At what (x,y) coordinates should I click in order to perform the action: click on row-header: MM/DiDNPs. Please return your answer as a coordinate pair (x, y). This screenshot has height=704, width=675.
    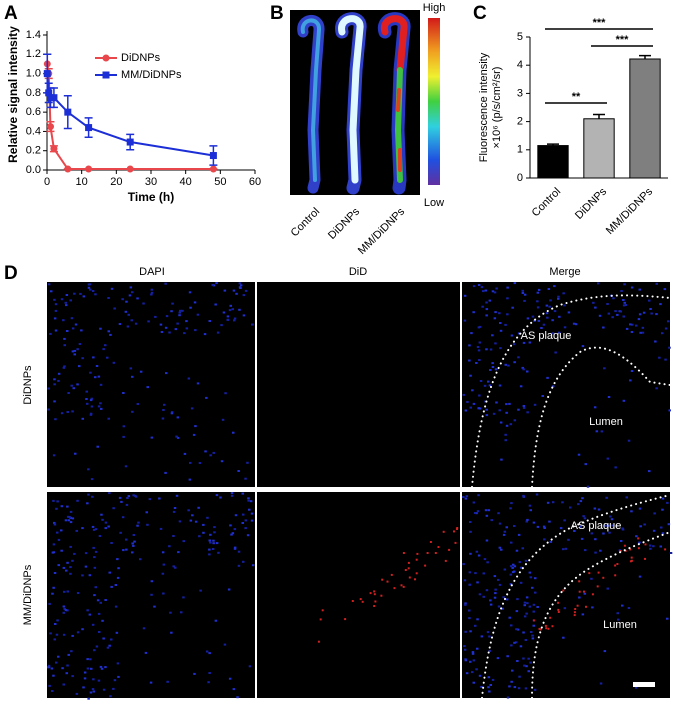
    Looking at the image, I should click on (28, 594).